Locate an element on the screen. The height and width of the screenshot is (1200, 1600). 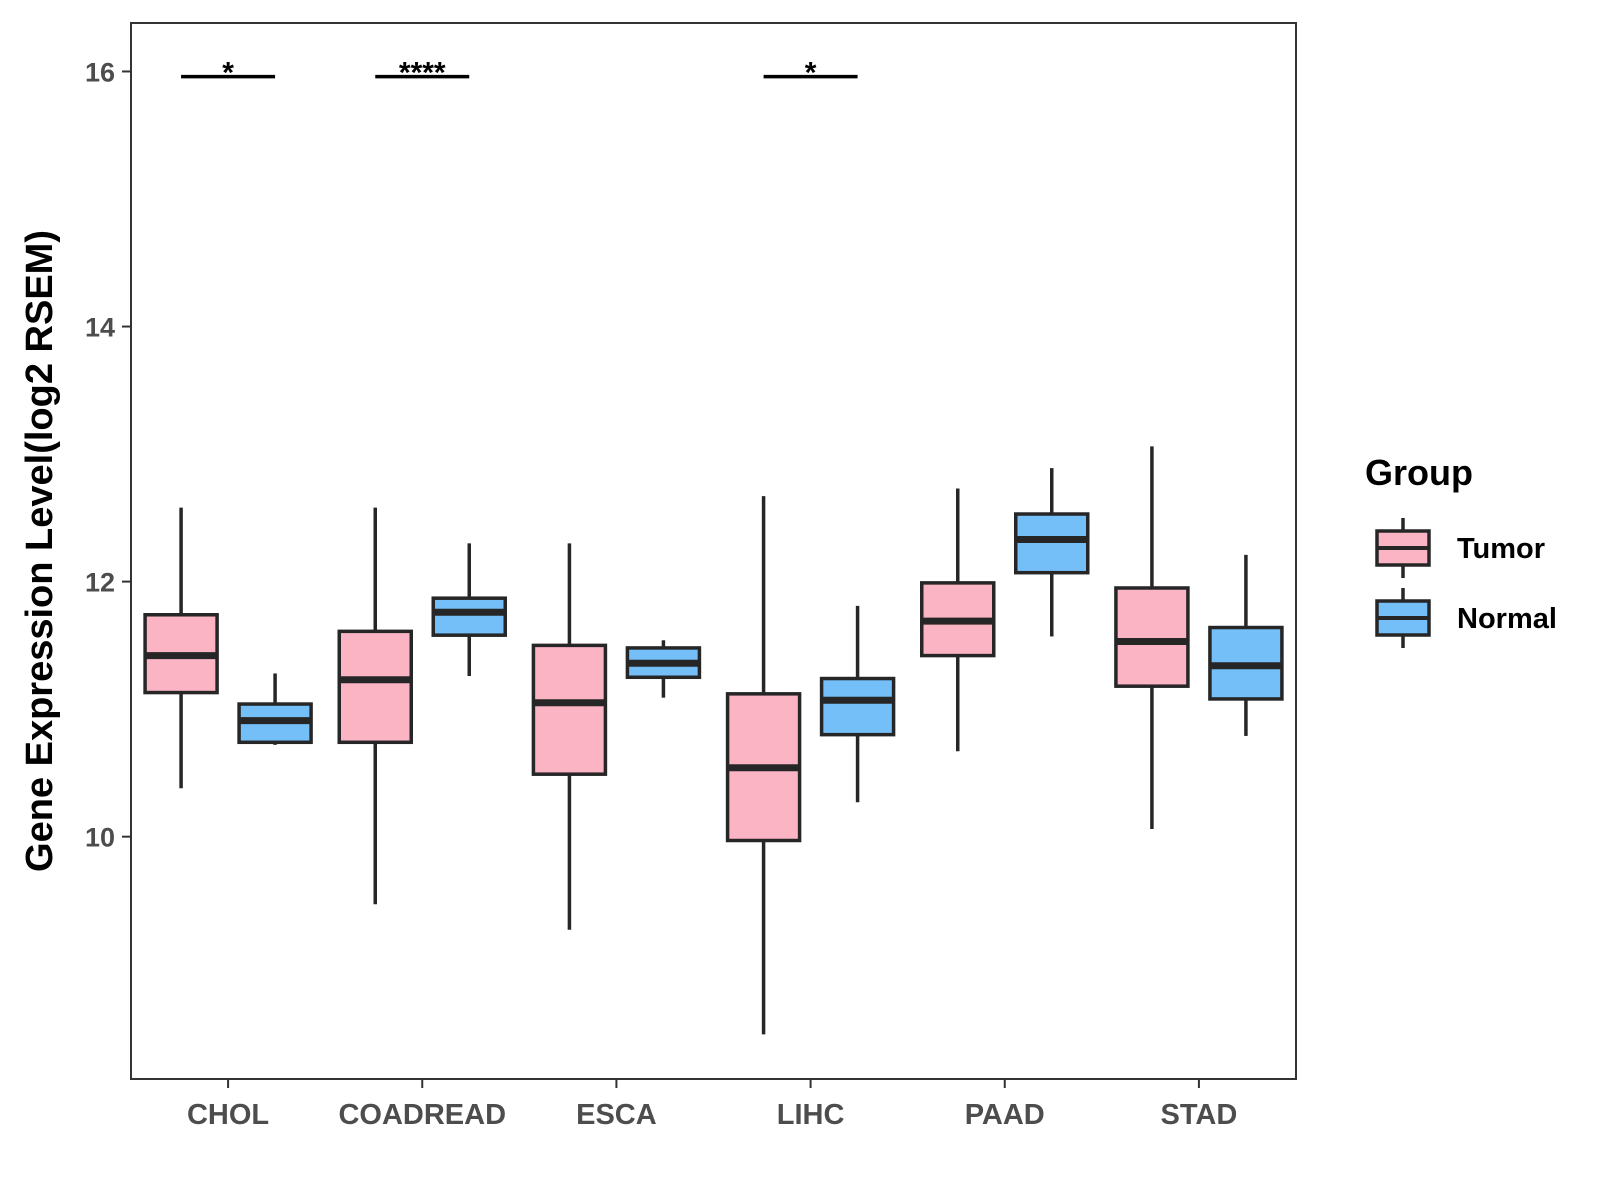
box-tumor-coadread is located at coordinates (375, 706).